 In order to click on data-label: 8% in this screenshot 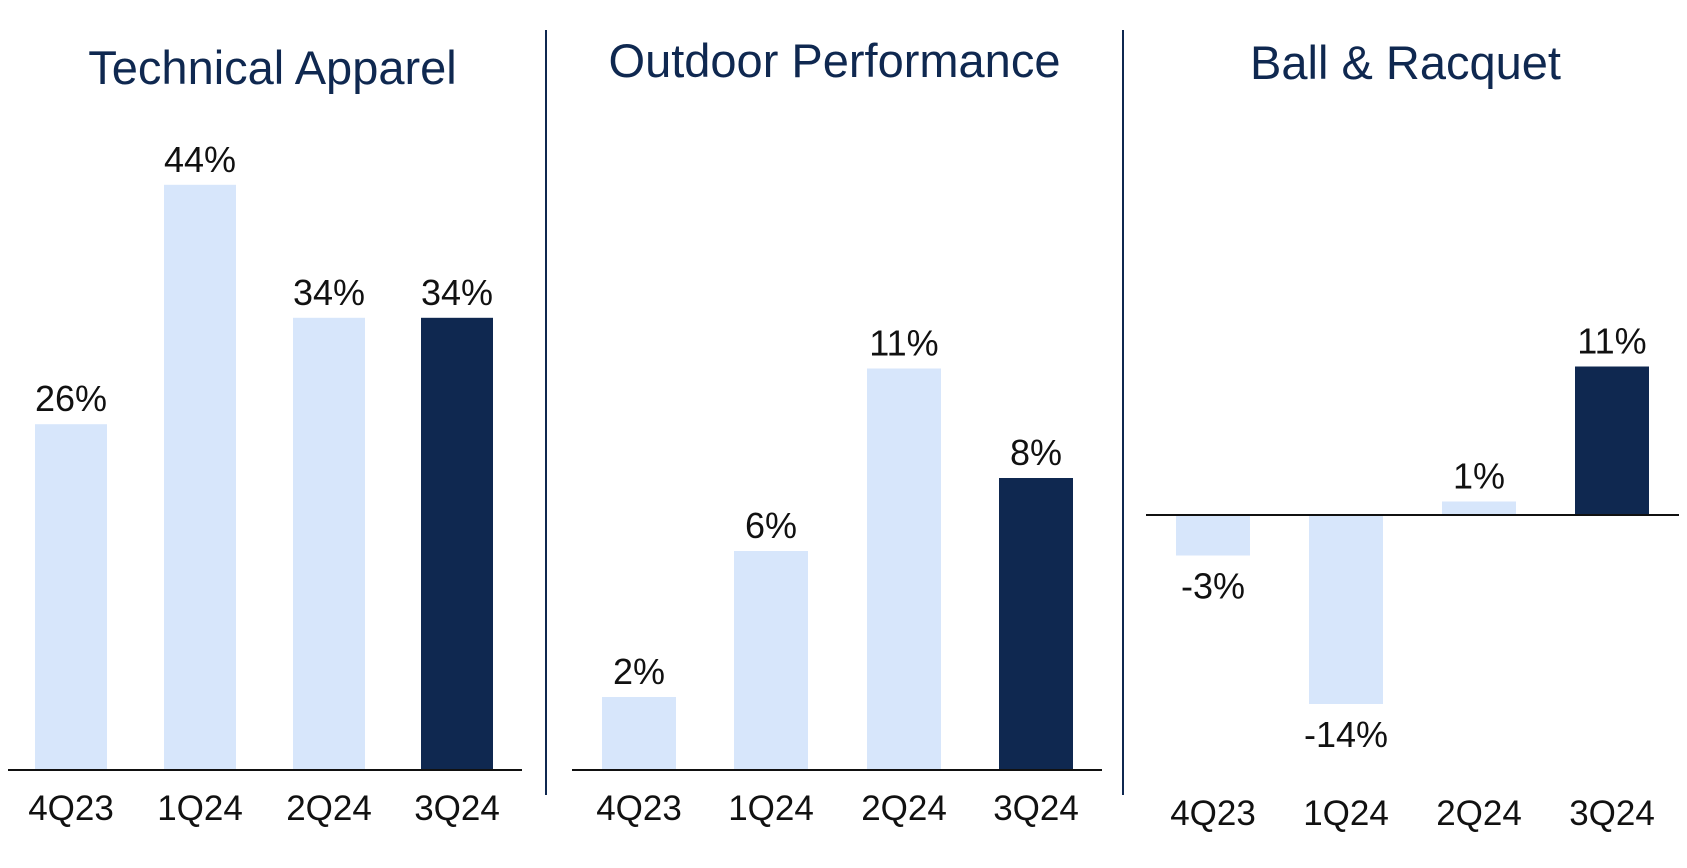, I will do `click(1036, 452)`.